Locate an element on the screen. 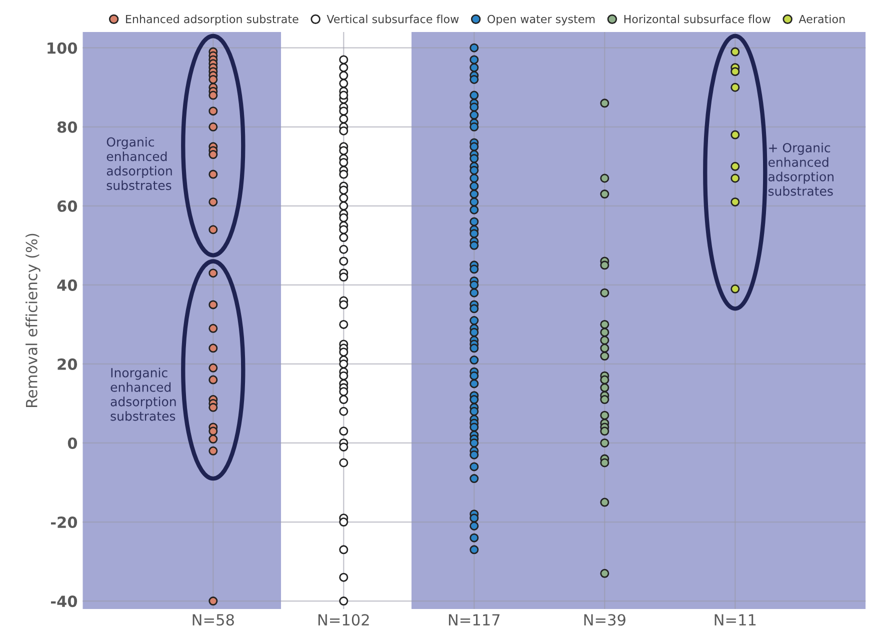 The width and height of the screenshot is (870, 641). legend-label: Vertical subsurface flow is located at coordinates (392, 19).